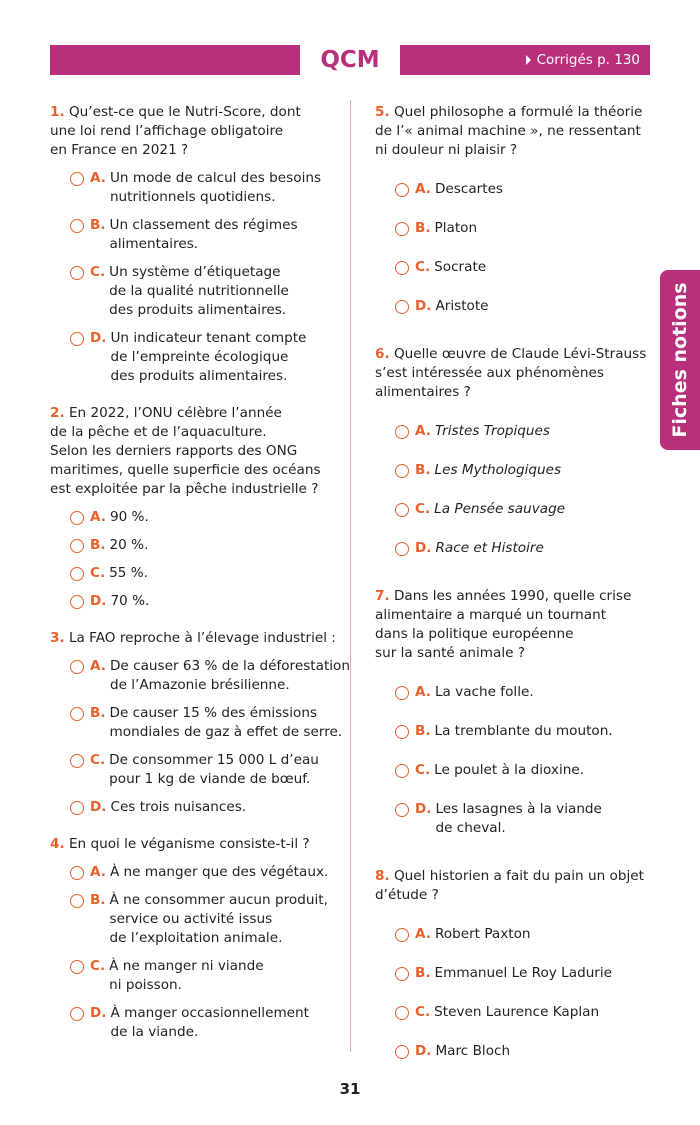 The height and width of the screenshot is (1125, 700). I want to click on option-text: La tremblante du mouton., so click(523, 731).